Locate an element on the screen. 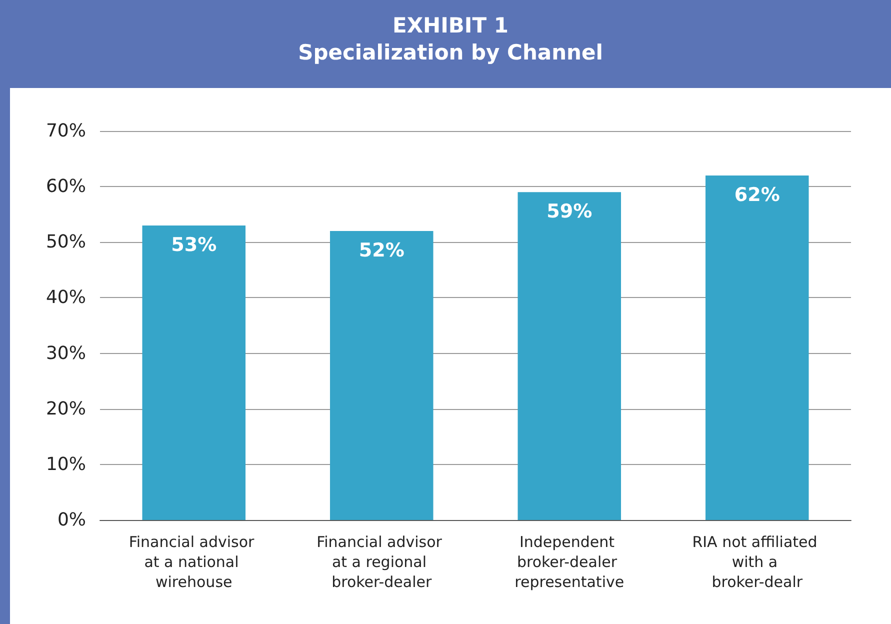 This screenshot has height=624, width=891. chart-subtitle: Specialization by Channel is located at coordinates (450, 52).